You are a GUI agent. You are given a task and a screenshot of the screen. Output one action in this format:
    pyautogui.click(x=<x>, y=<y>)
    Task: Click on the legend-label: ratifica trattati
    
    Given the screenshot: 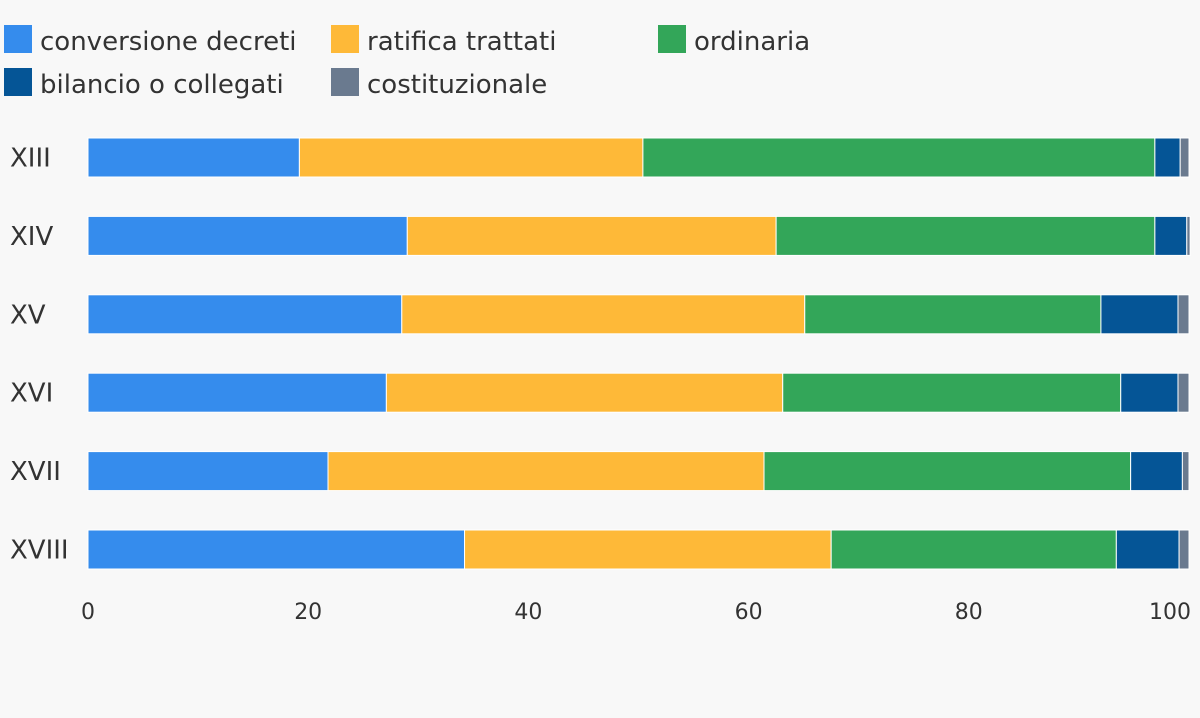 What is the action you would take?
    pyautogui.click(x=461, y=42)
    